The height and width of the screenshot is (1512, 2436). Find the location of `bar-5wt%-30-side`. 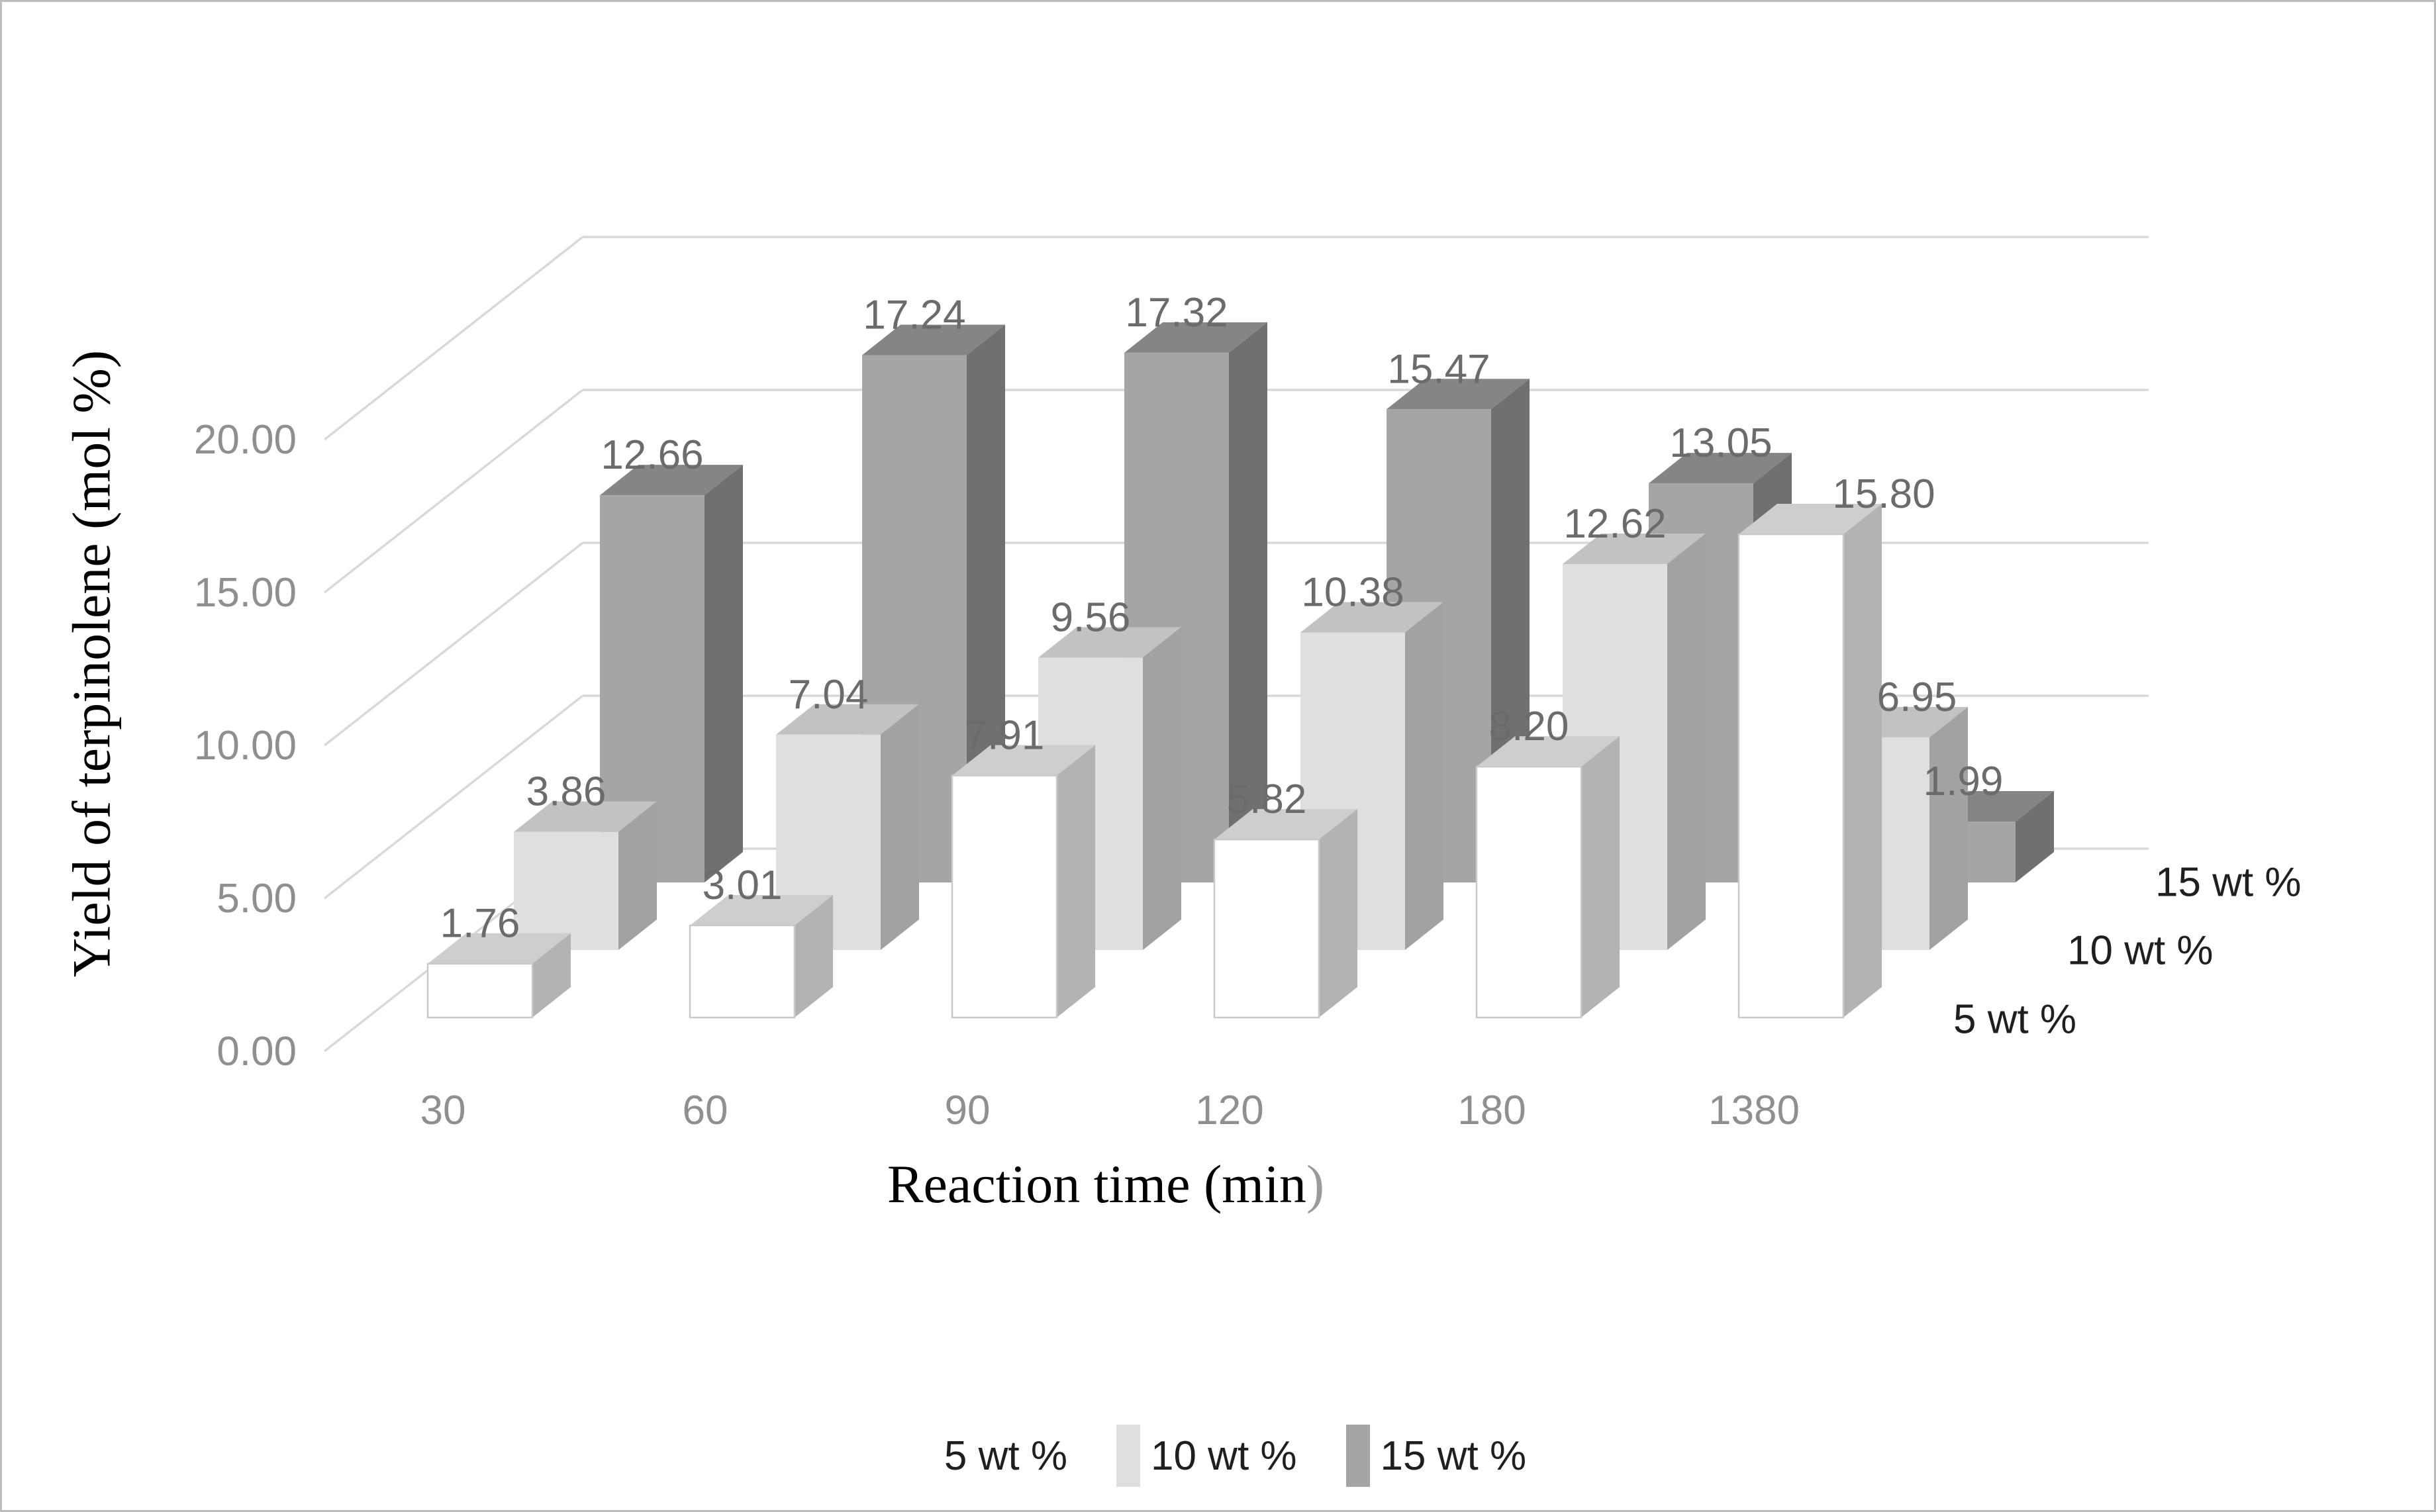

bar-5wt%-30-side is located at coordinates (551, 975).